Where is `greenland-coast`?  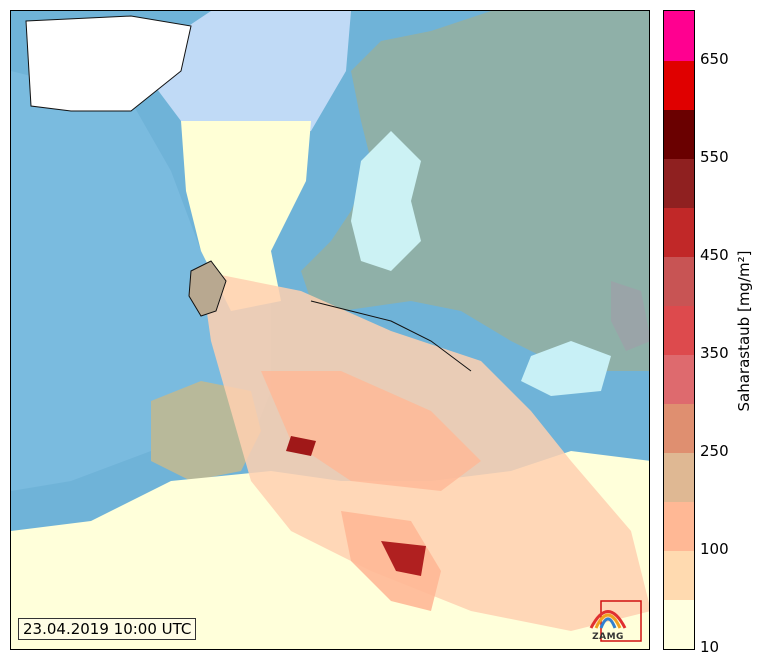
greenland-coast is located at coordinates (108, 63).